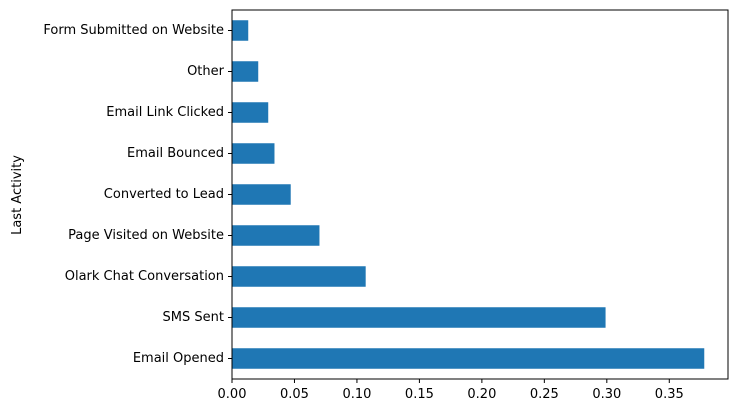 This screenshot has height=413, width=738. What do you see at coordinates (193, 317) in the screenshot?
I see `y-tick-label: SMS Sent` at bounding box center [193, 317].